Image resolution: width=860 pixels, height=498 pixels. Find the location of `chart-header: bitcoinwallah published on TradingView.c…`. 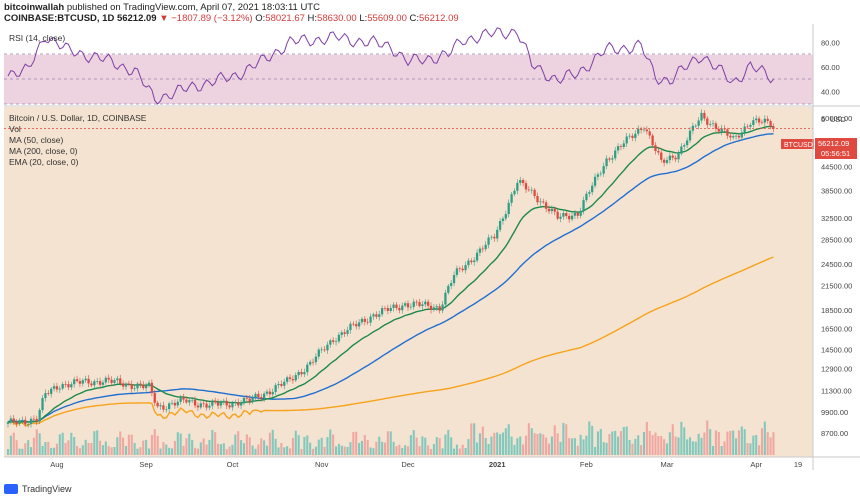

chart-header: bitcoinwallah published on TradingView.c… is located at coordinates (430, 12).